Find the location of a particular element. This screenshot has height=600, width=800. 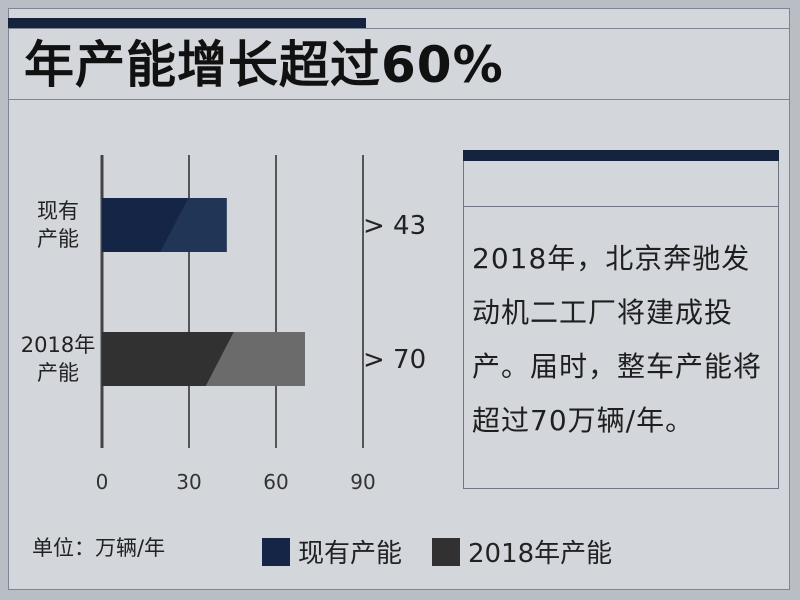

info-header-bar is located at coordinates (621, 155).